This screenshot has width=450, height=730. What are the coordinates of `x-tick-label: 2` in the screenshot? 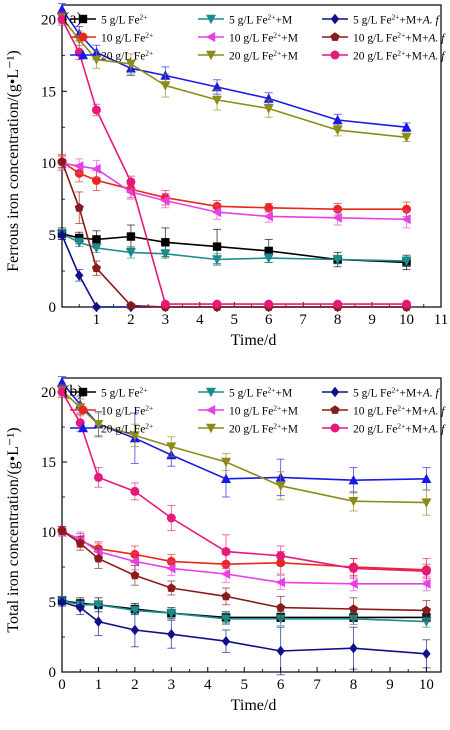 It's located at (135, 685).